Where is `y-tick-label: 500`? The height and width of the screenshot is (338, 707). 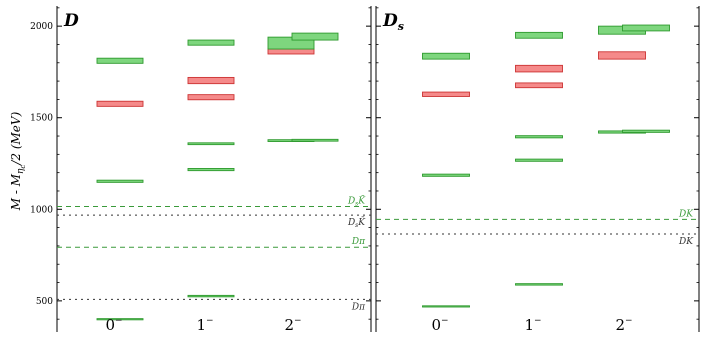 y-tick-label: 500 is located at coordinates (44, 302).